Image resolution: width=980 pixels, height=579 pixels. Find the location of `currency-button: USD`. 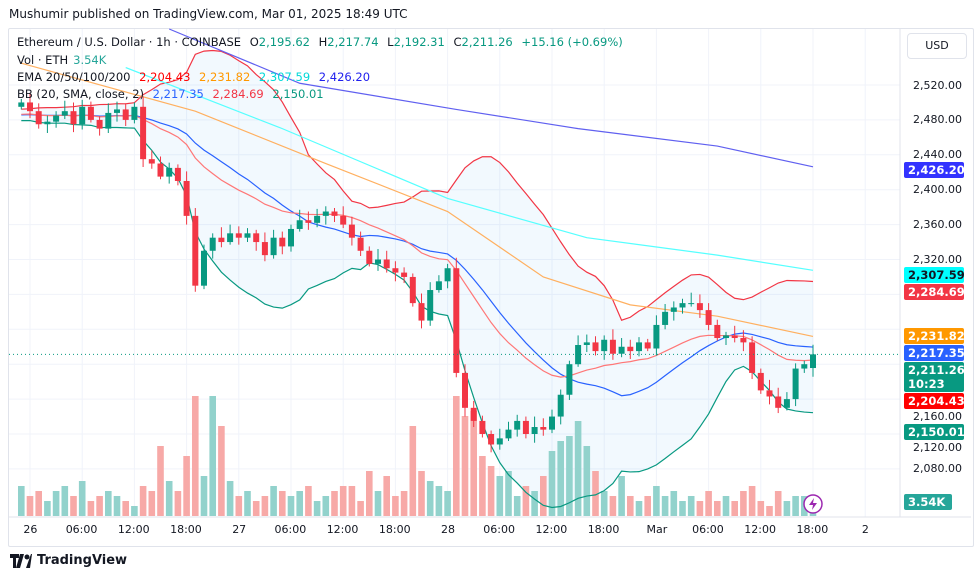

currency-button: USD is located at coordinates (937, 46).